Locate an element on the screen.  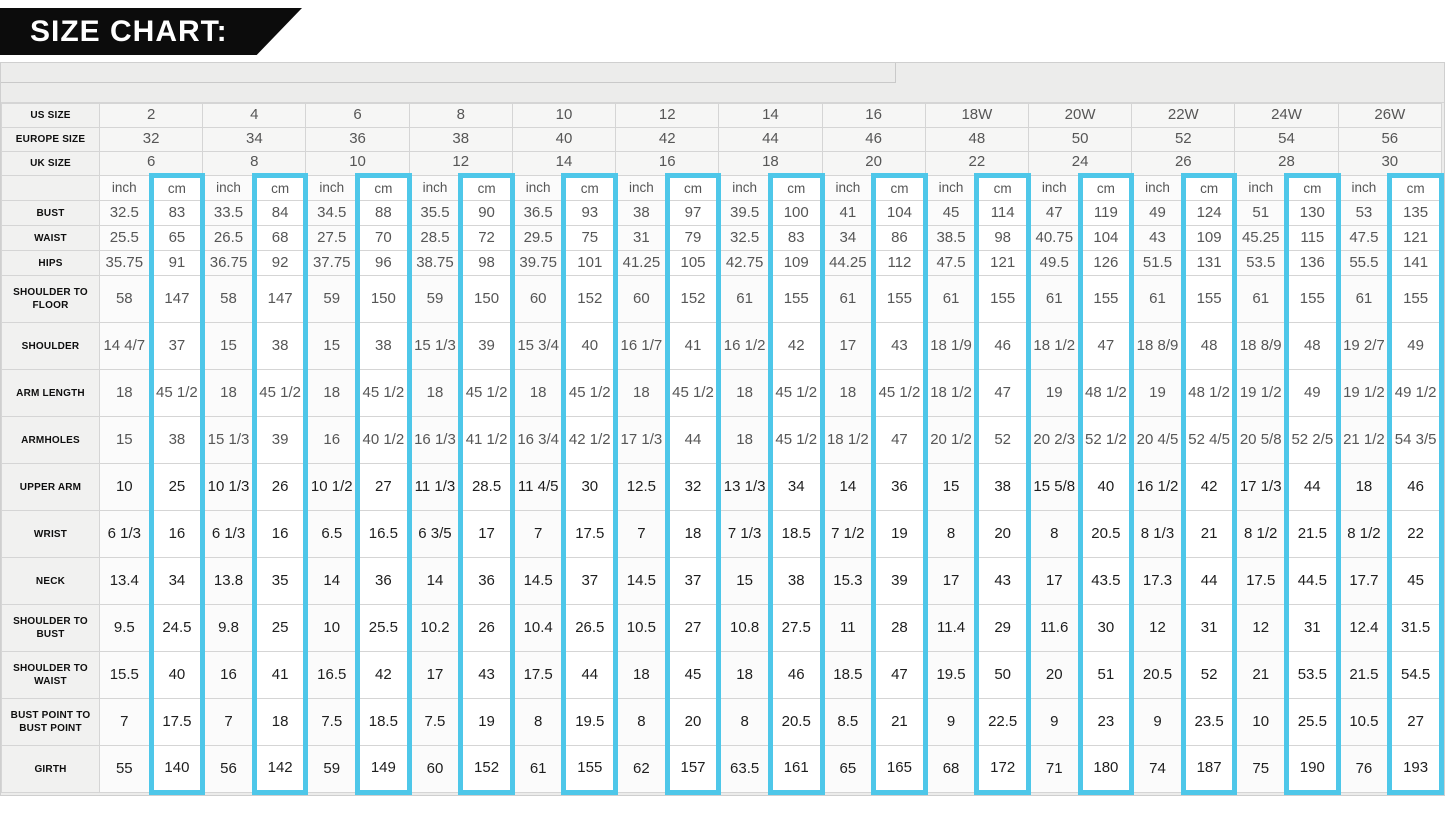
inch-cell: 20 4/5 is located at coordinates (1157, 440).